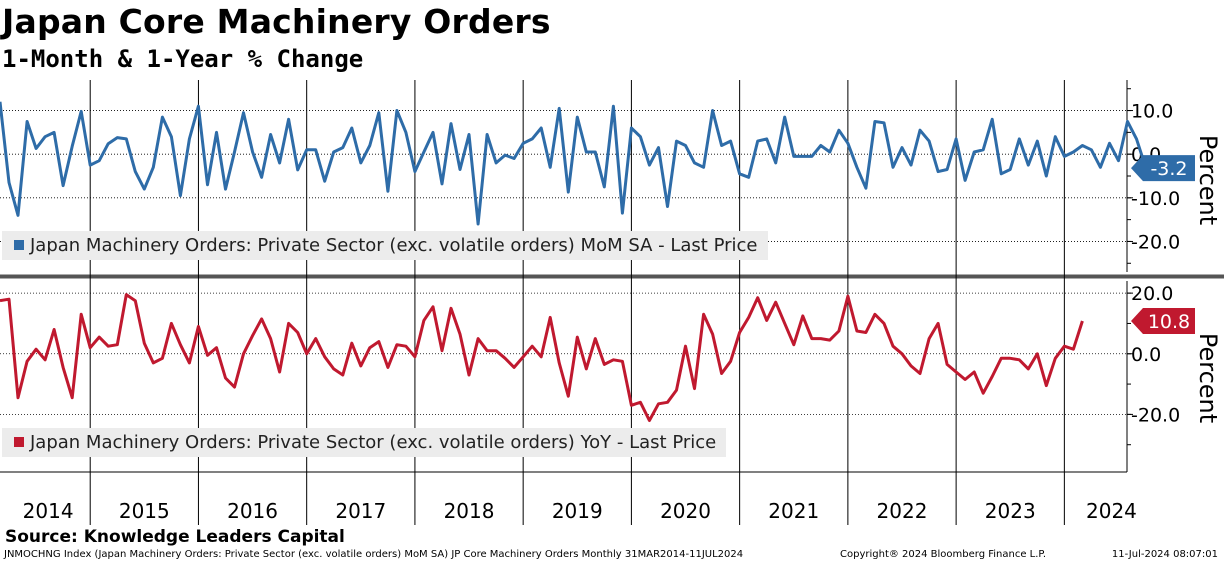 The height and width of the screenshot is (565, 1224). I want to click on yoy-last-value-badge: 10.8, so click(1163, 321).